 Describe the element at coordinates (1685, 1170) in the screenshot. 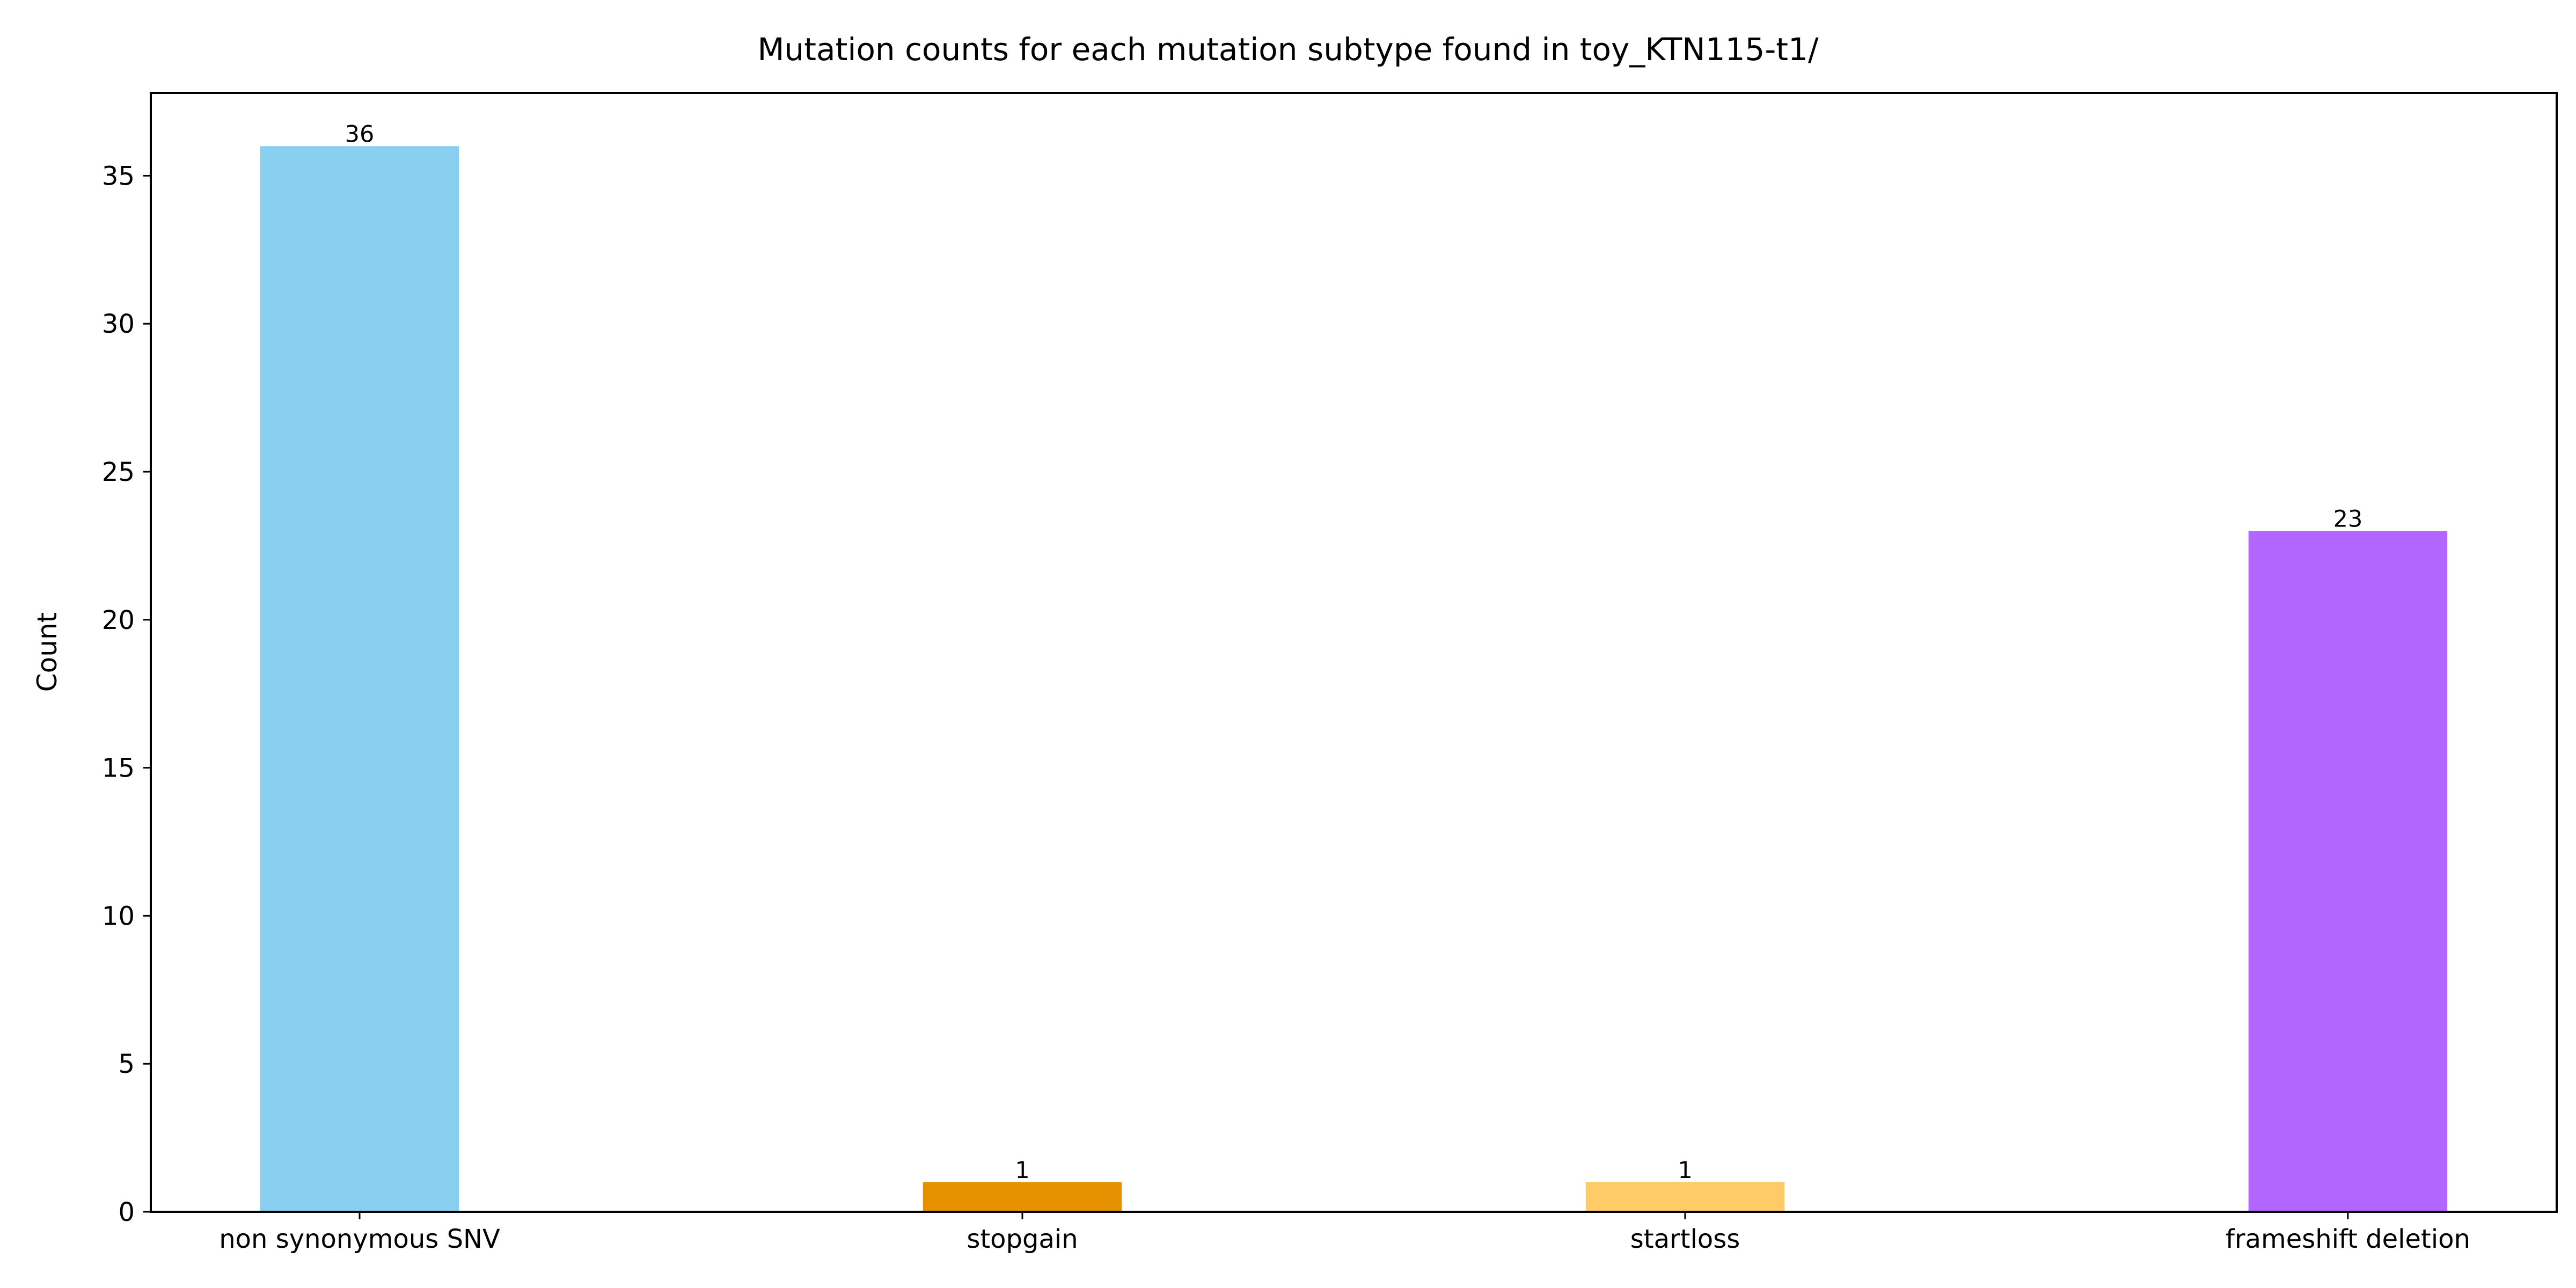

I see `data-label-startloss: 1` at that location.